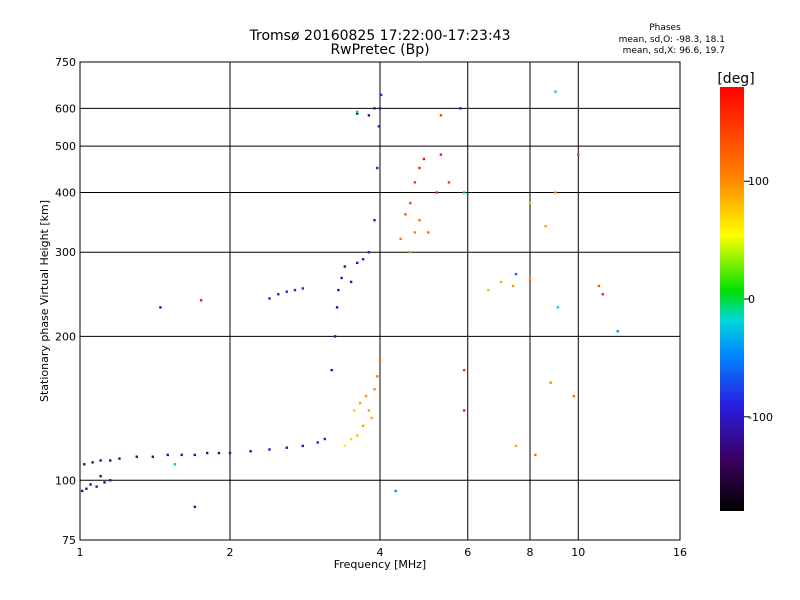  I want to click on y-tick-label: 500, so click(65, 146).